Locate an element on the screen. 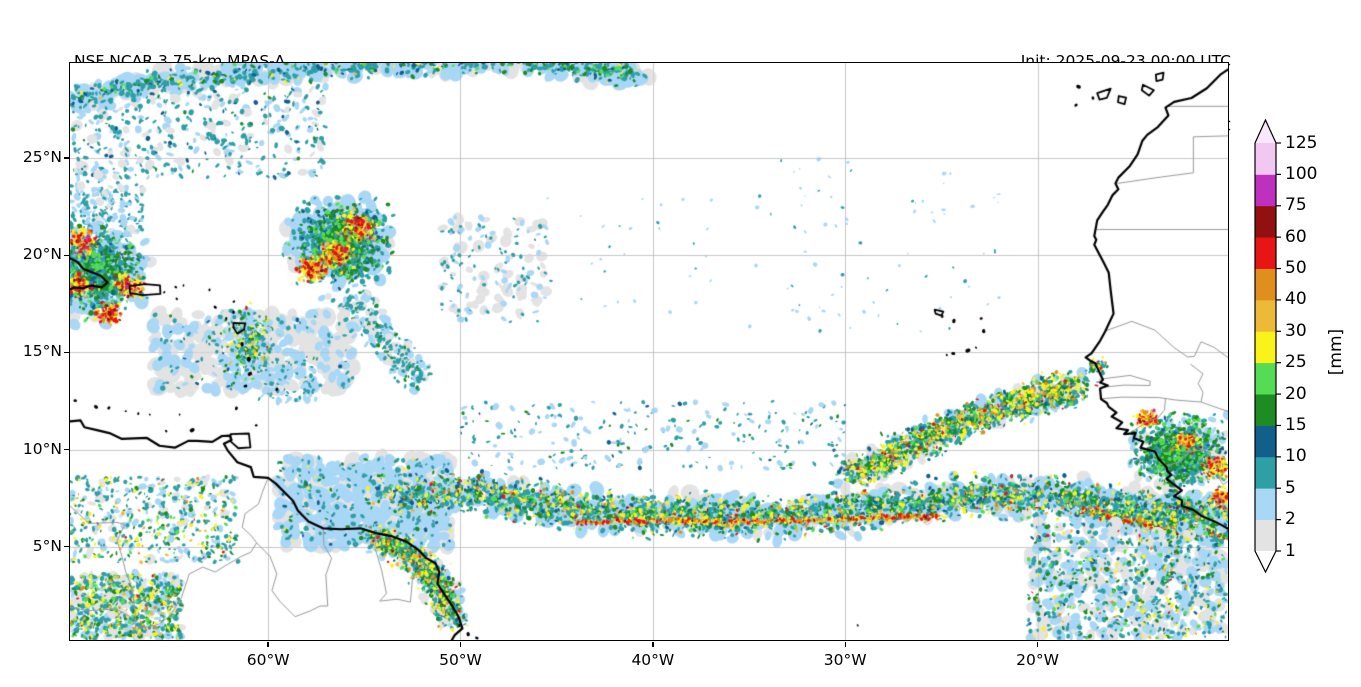 The height and width of the screenshot is (687, 1361). colorbar-tick-label: 60 is located at coordinates (1296, 236).